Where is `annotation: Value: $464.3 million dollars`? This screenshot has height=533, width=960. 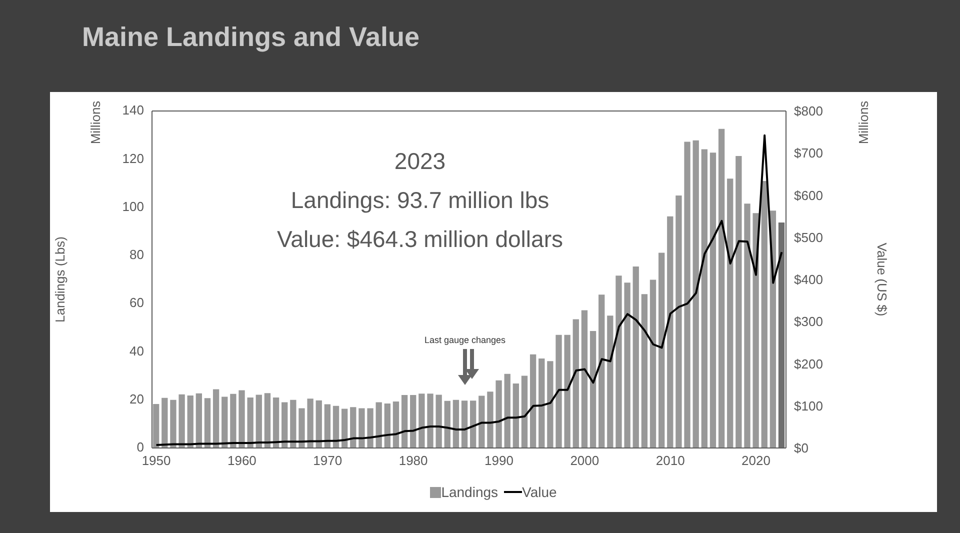
annotation: Value: $464.3 million dollars is located at coordinates (420, 239).